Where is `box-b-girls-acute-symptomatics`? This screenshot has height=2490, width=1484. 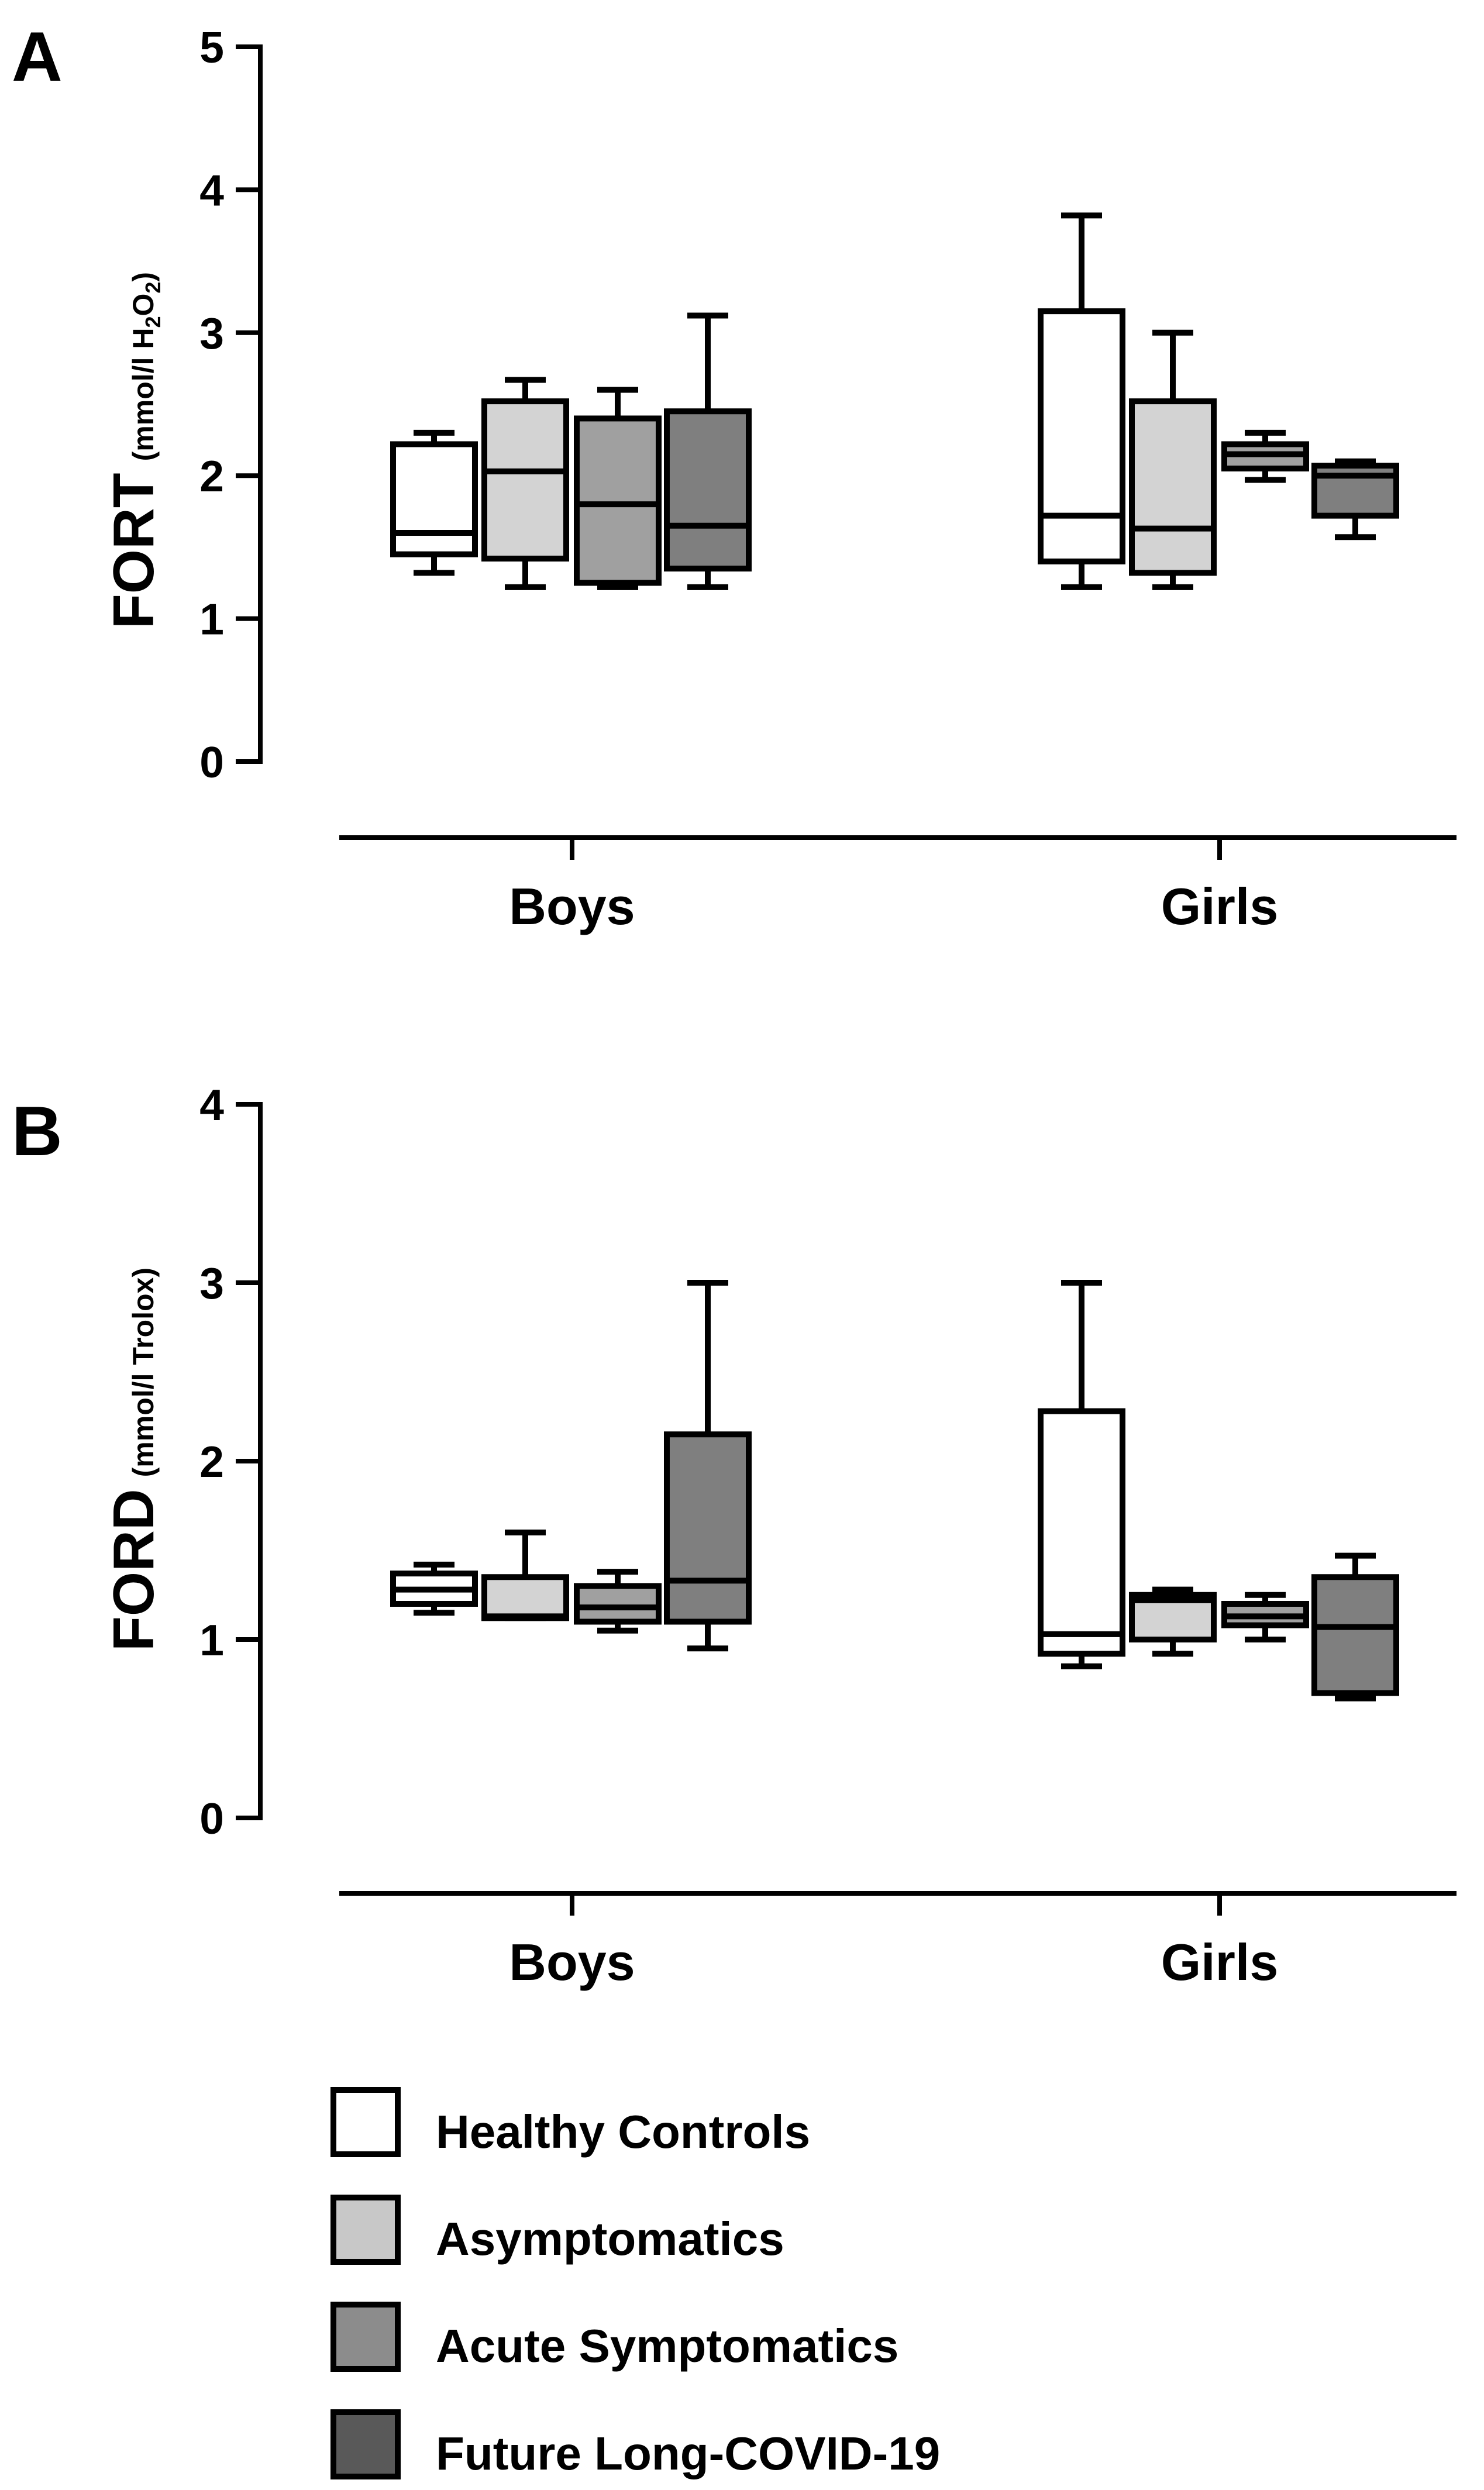
box-b-girls-acute-symptomatics is located at coordinates (1265, 1617).